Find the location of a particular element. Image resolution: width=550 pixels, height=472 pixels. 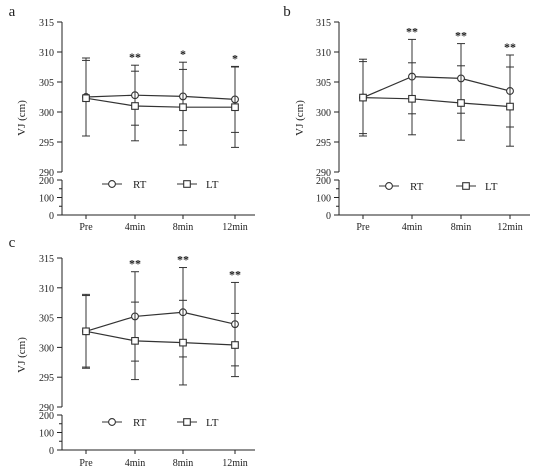

panel-label: a is located at coordinates (12, 12).